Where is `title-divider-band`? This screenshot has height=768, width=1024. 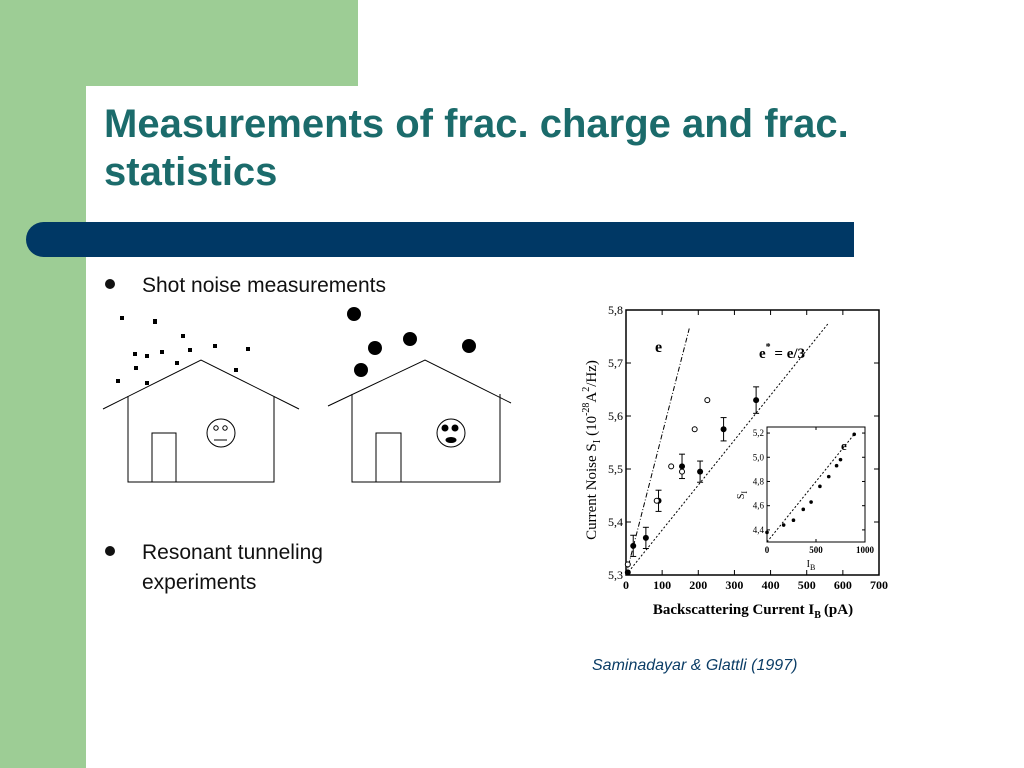
title-divider-band is located at coordinates (440, 239).